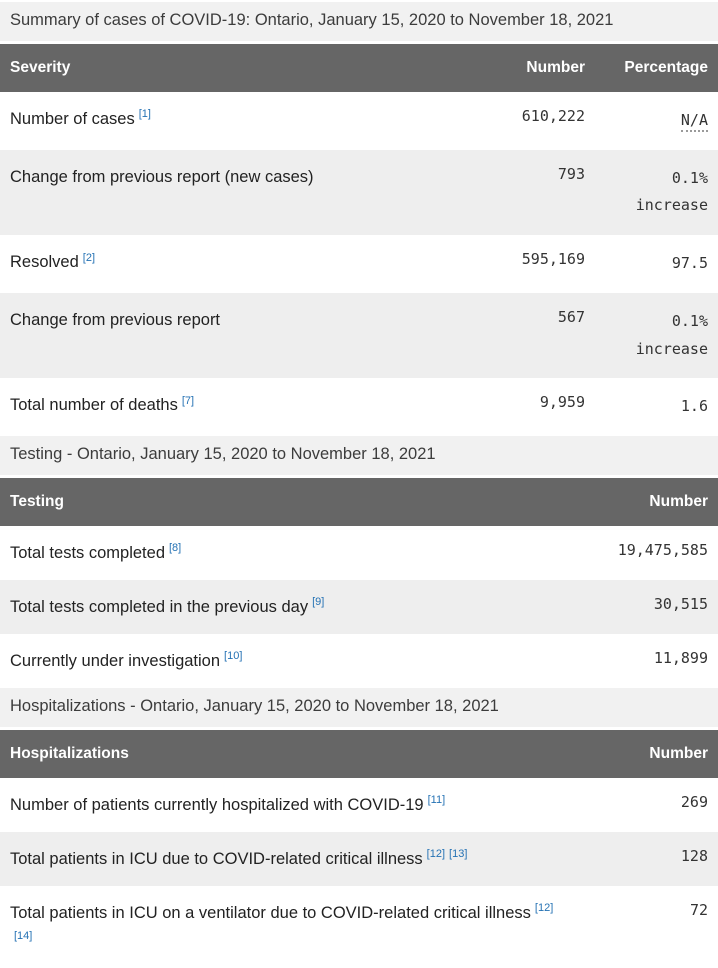 Image resolution: width=718 pixels, height=968 pixels. Describe the element at coordinates (694, 121) in the screenshot. I see `not-applicable-abbr: N/A` at that location.